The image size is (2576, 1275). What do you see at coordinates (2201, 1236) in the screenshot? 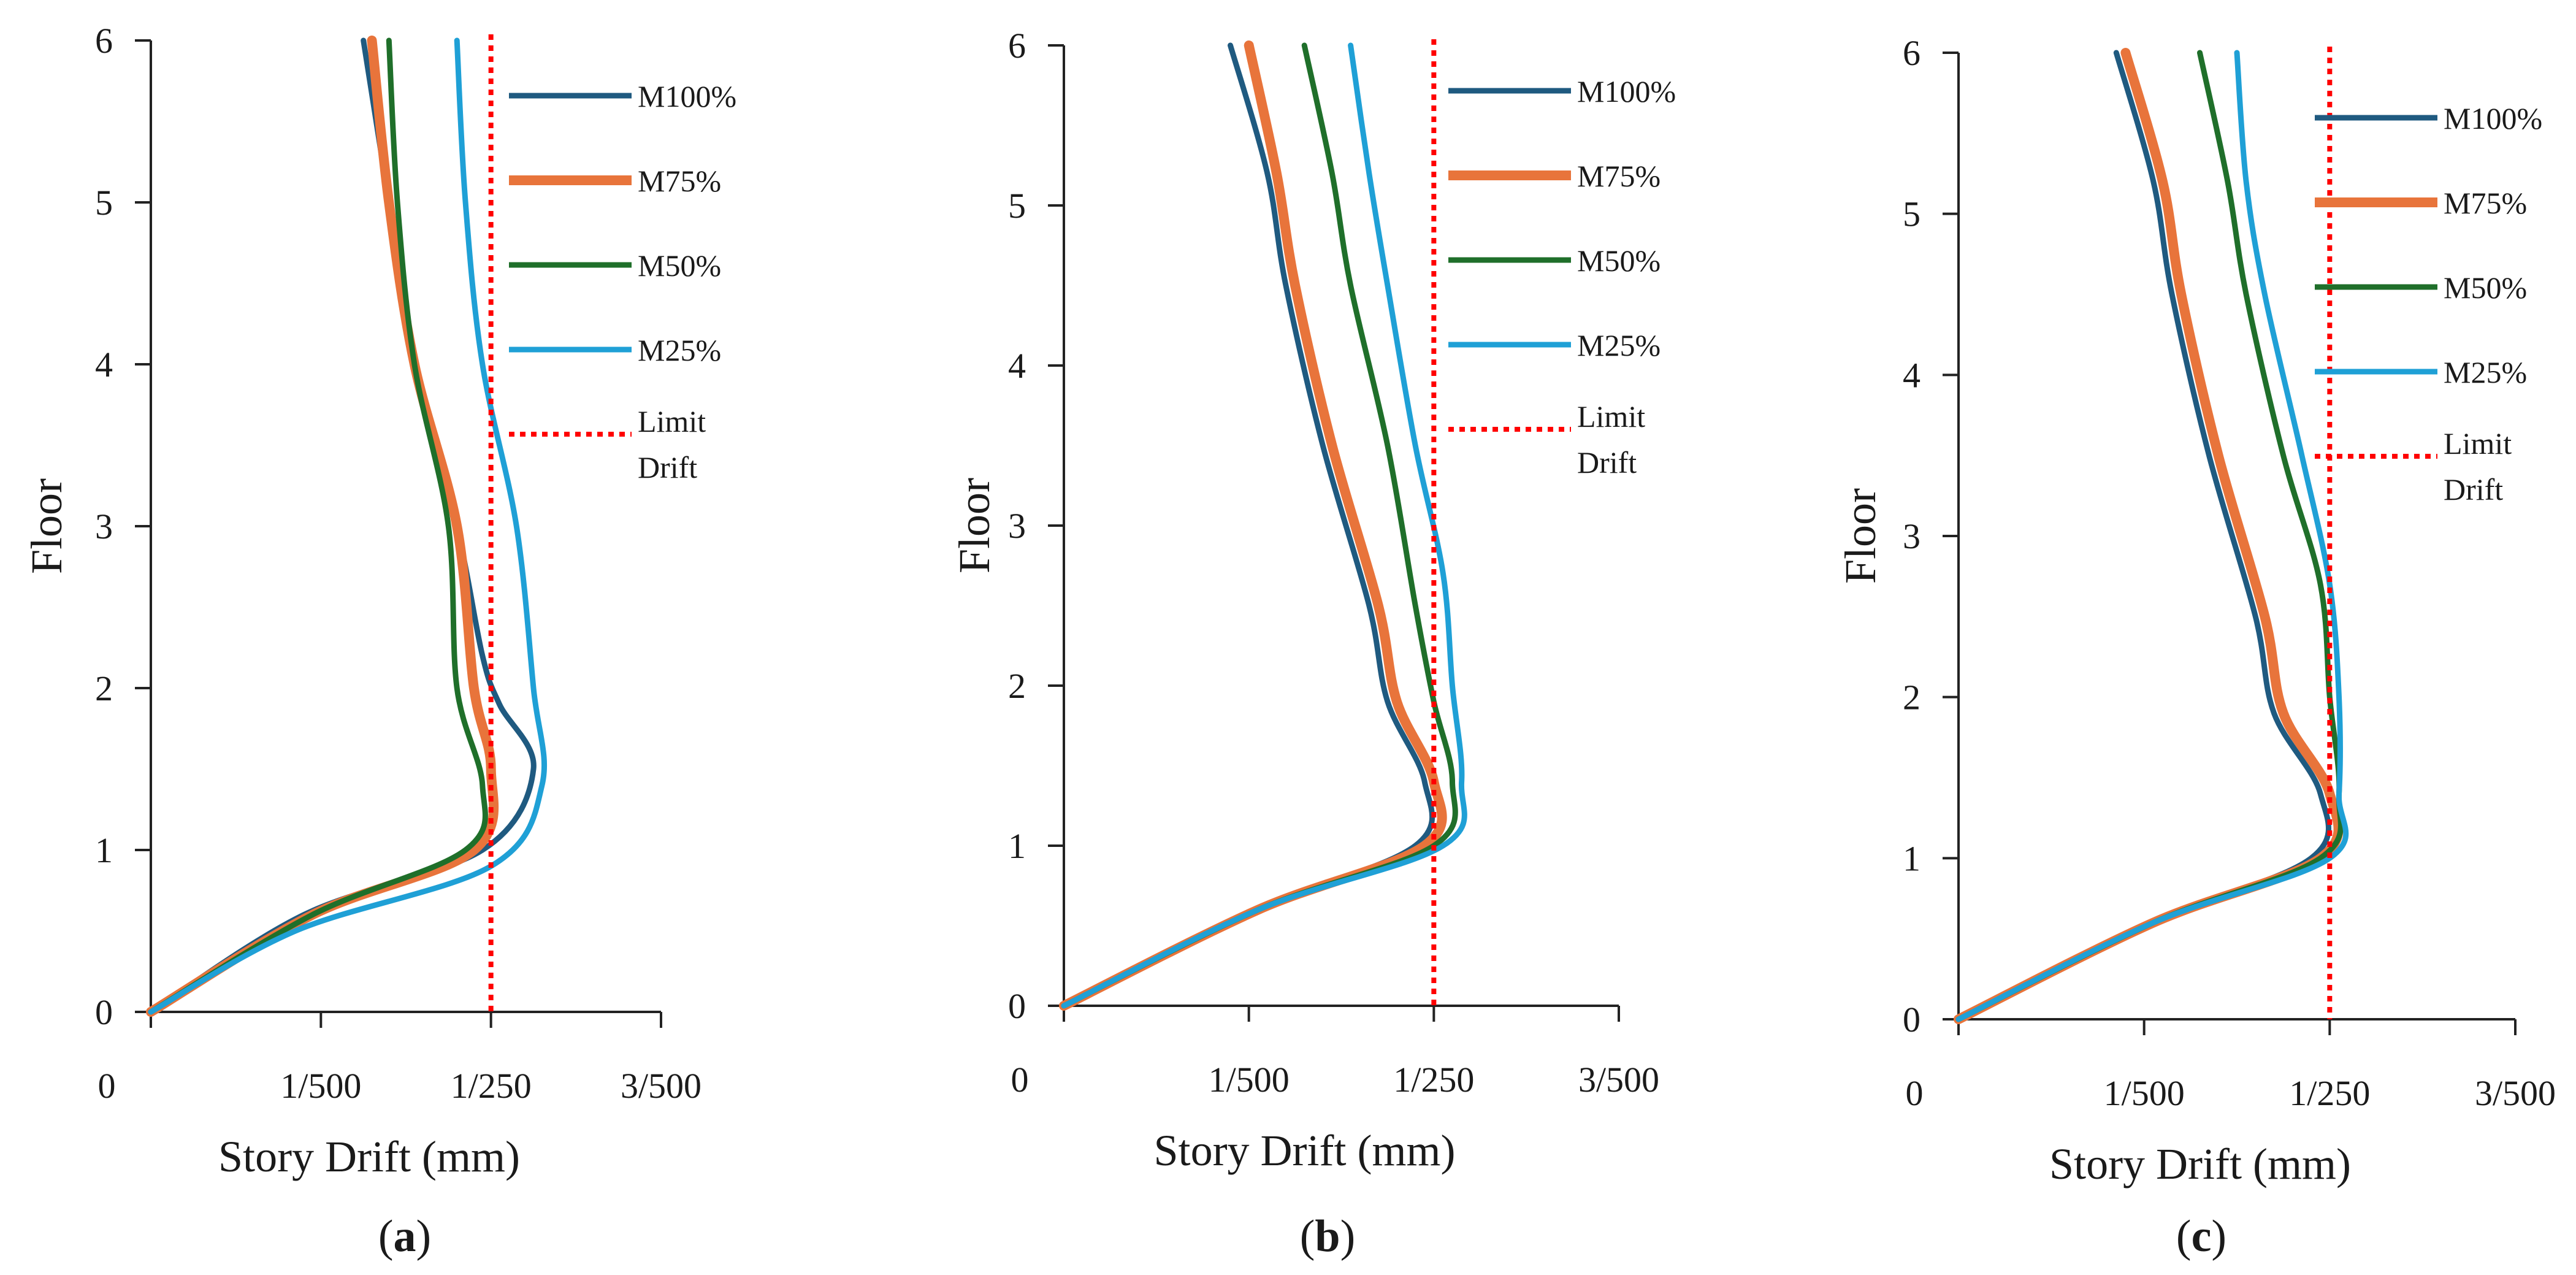
I see `panel-caption: (c)` at bounding box center [2201, 1236].